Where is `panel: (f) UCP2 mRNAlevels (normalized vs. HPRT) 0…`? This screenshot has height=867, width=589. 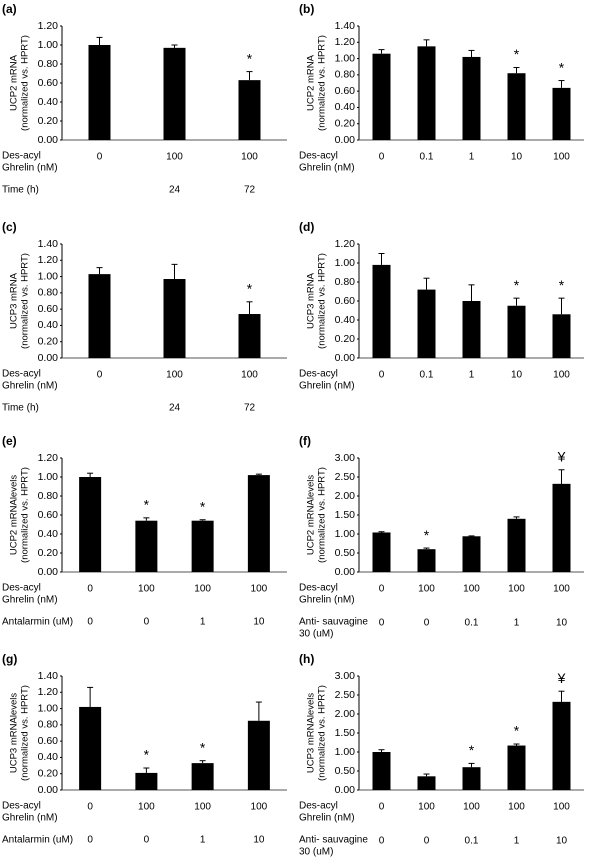 panel: (f) UCP2 mRNAlevels (normalized vs. HPRT) 0… is located at coordinates (441, 537).